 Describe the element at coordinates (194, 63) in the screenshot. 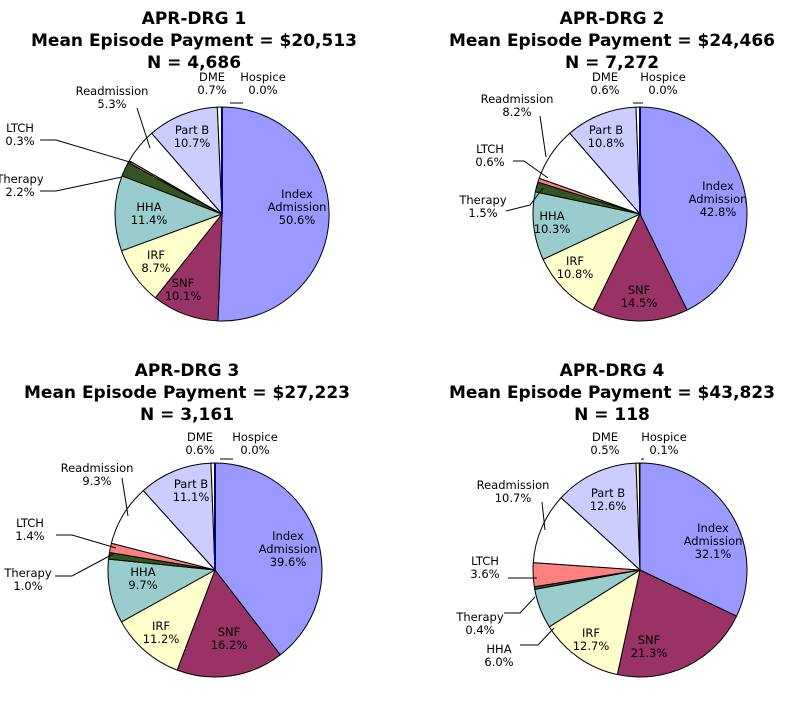

I see `chart-n-label: N = 4,686` at that location.